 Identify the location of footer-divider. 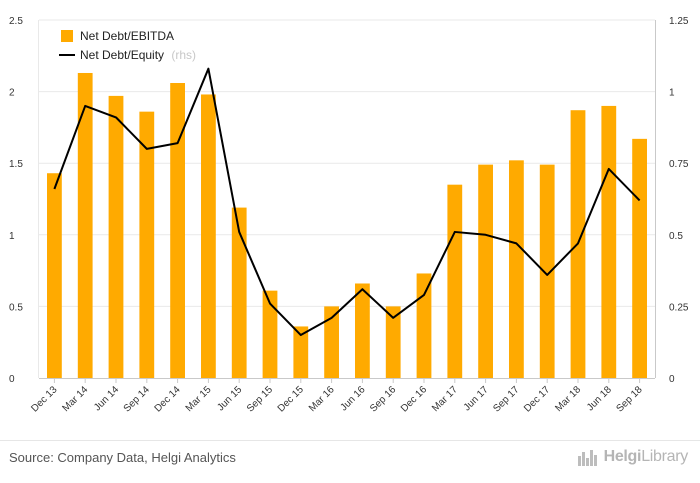
(350, 440).